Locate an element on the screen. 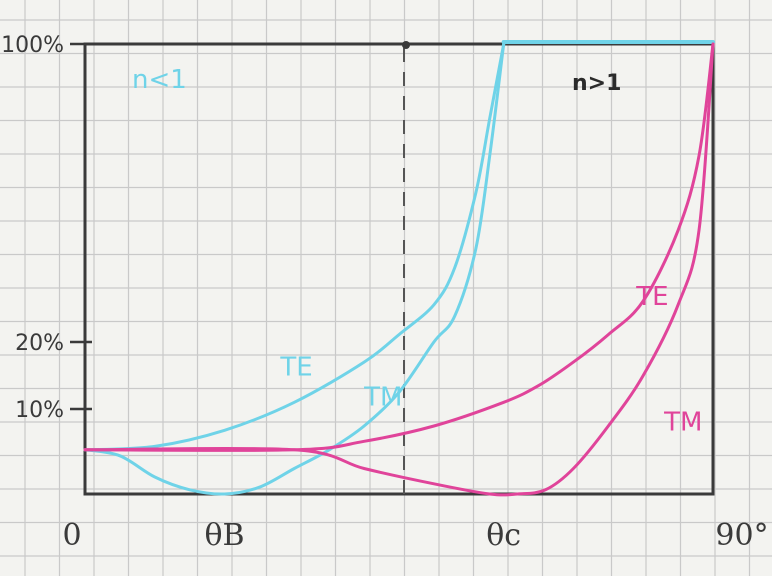 This screenshot has width=772, height=576. y-tick-label: 20% is located at coordinates (39, 343).